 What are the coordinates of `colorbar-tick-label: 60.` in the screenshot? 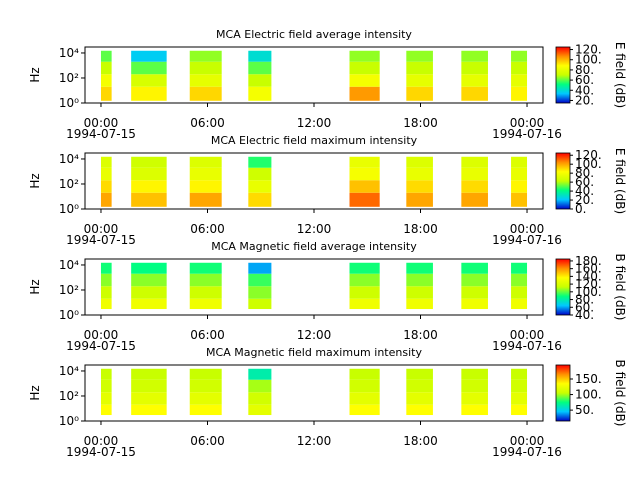 It's located at (584, 307).